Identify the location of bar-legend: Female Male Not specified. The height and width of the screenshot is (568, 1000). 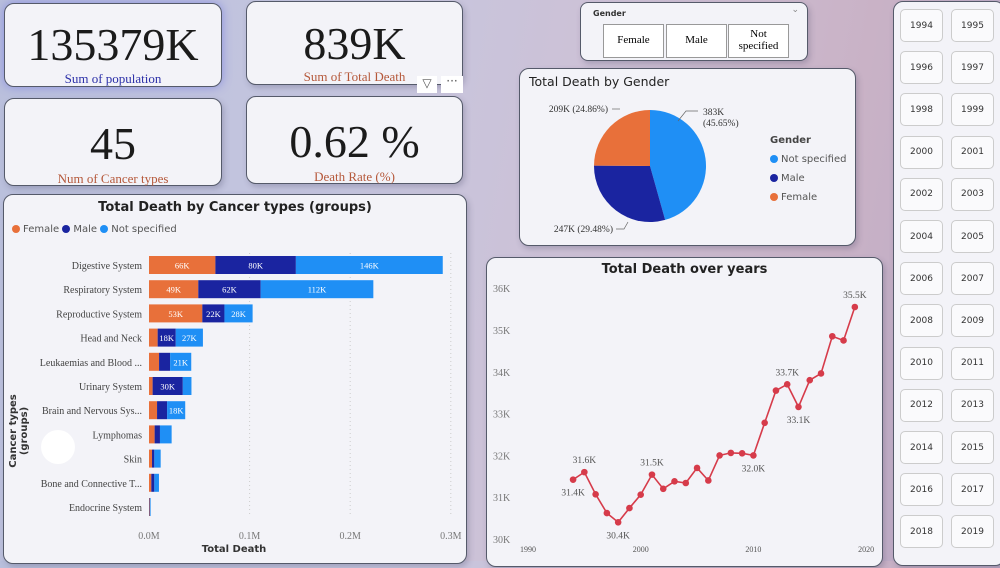
(94, 229).